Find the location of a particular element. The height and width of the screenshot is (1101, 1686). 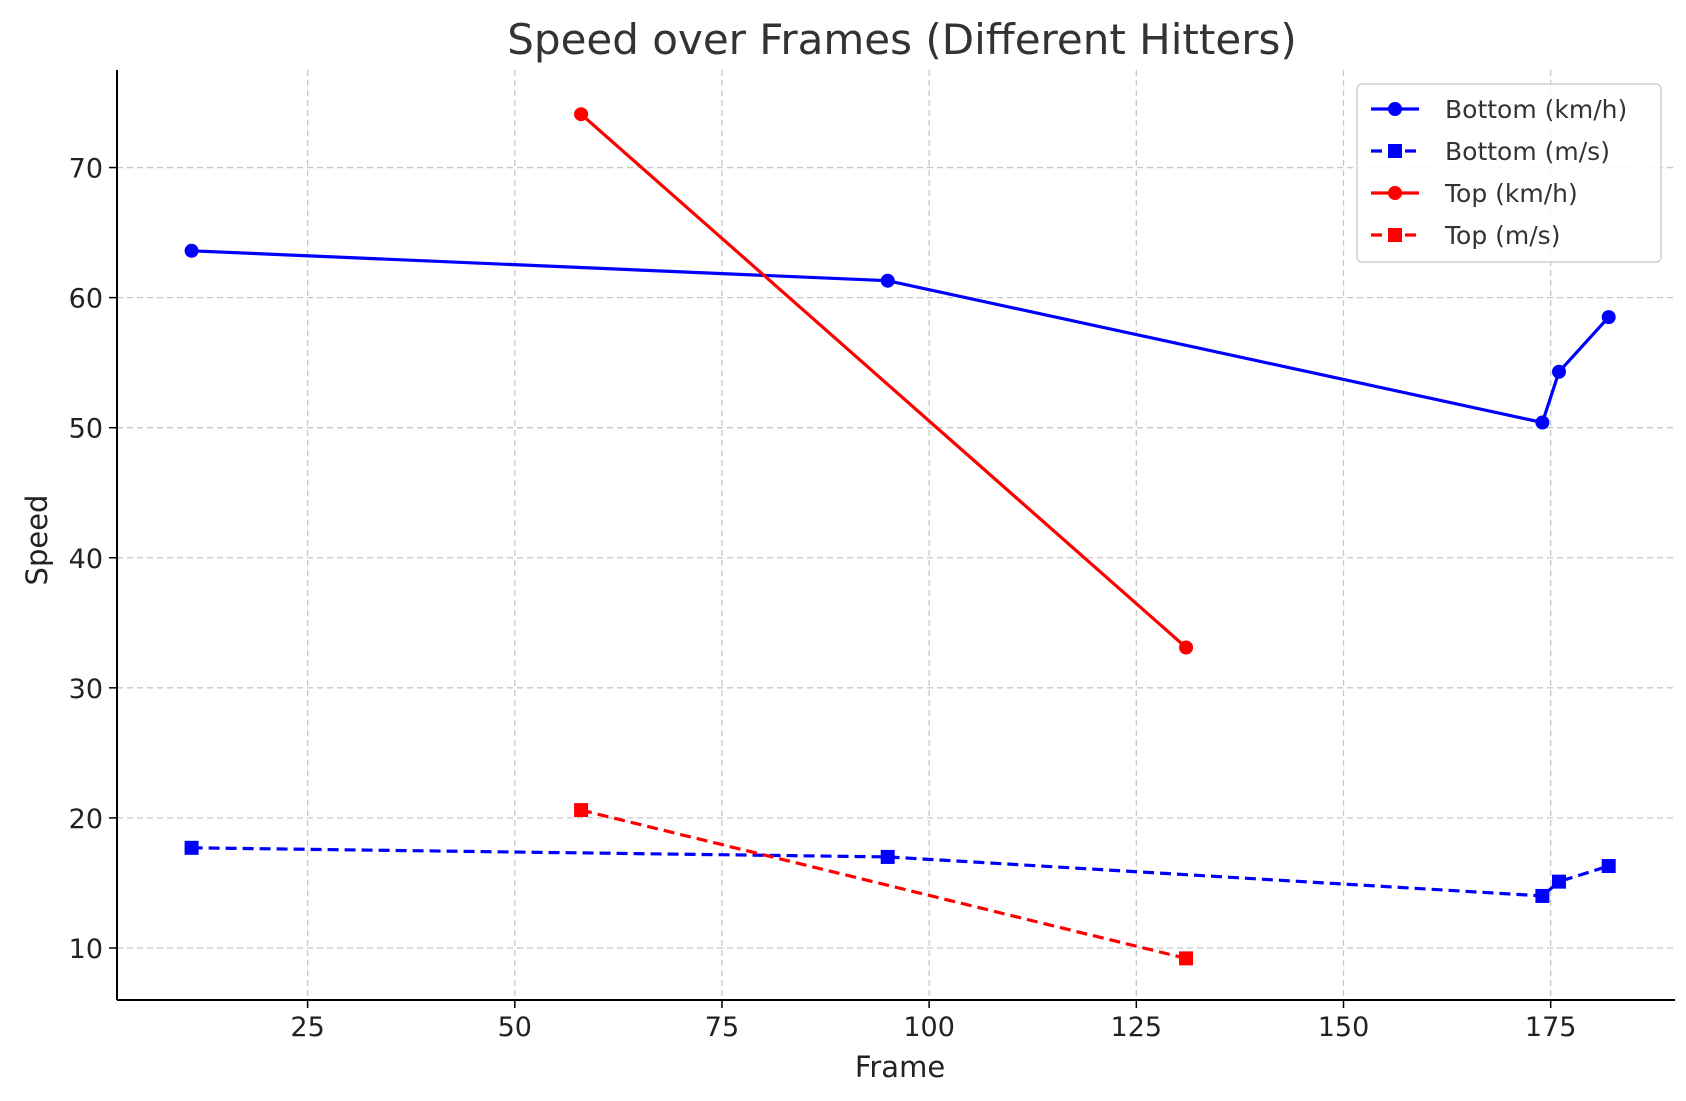

series-bottom-m-s is located at coordinates (900, 871).